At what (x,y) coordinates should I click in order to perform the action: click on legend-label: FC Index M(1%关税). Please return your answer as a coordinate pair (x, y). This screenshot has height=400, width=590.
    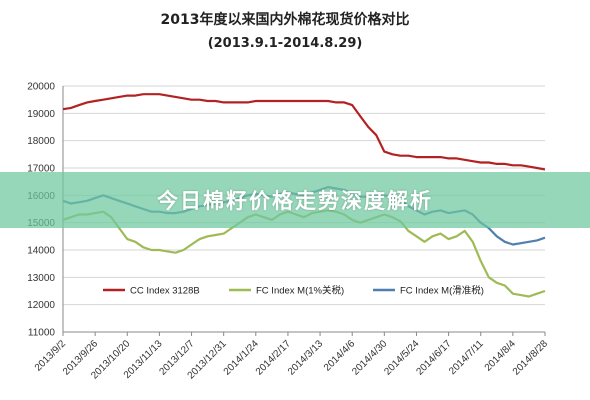
    Looking at the image, I should click on (300, 291).